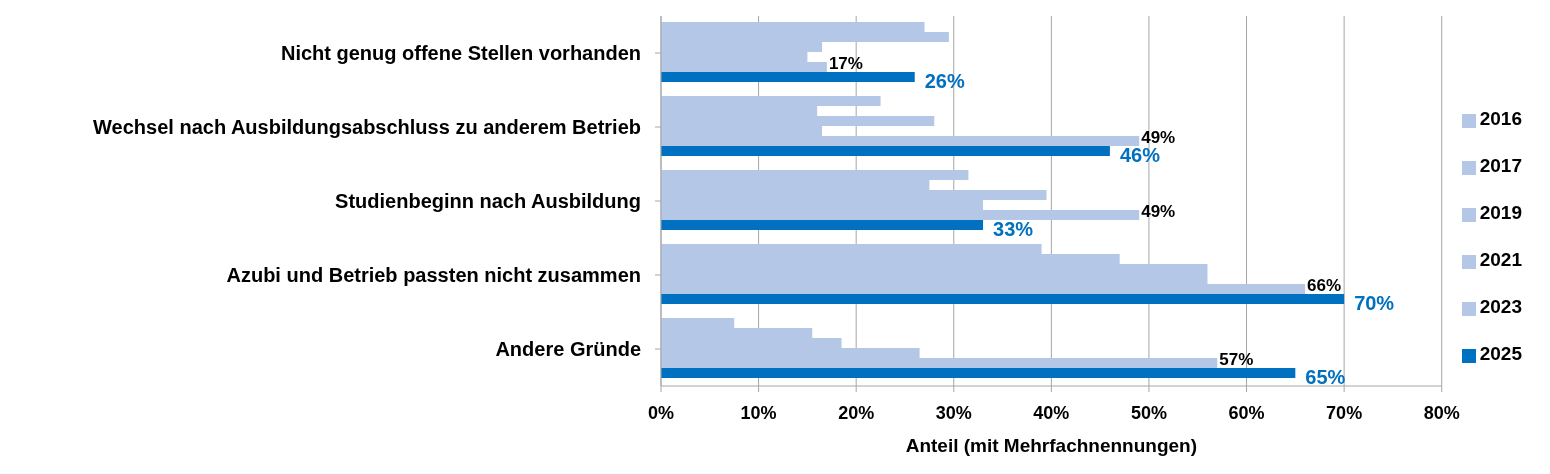  Describe the element at coordinates (1344, 412) in the screenshot. I see `x-tick-label: 70%` at that location.